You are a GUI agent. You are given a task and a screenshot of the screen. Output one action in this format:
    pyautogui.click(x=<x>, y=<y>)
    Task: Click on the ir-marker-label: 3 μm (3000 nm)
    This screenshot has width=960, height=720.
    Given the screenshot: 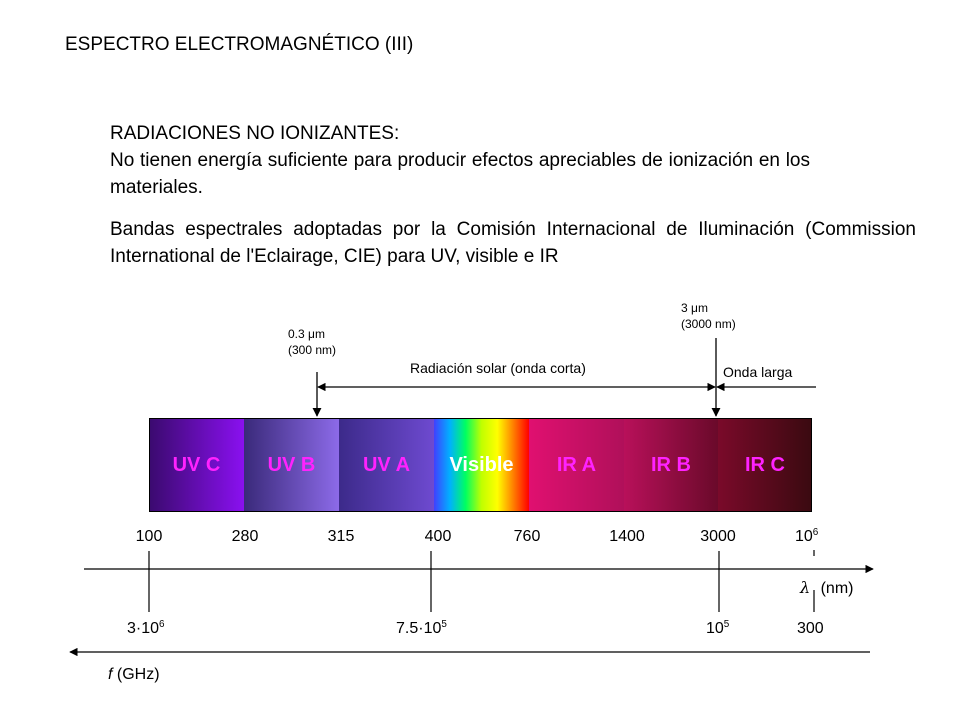 What is the action you would take?
    pyautogui.click(x=708, y=316)
    